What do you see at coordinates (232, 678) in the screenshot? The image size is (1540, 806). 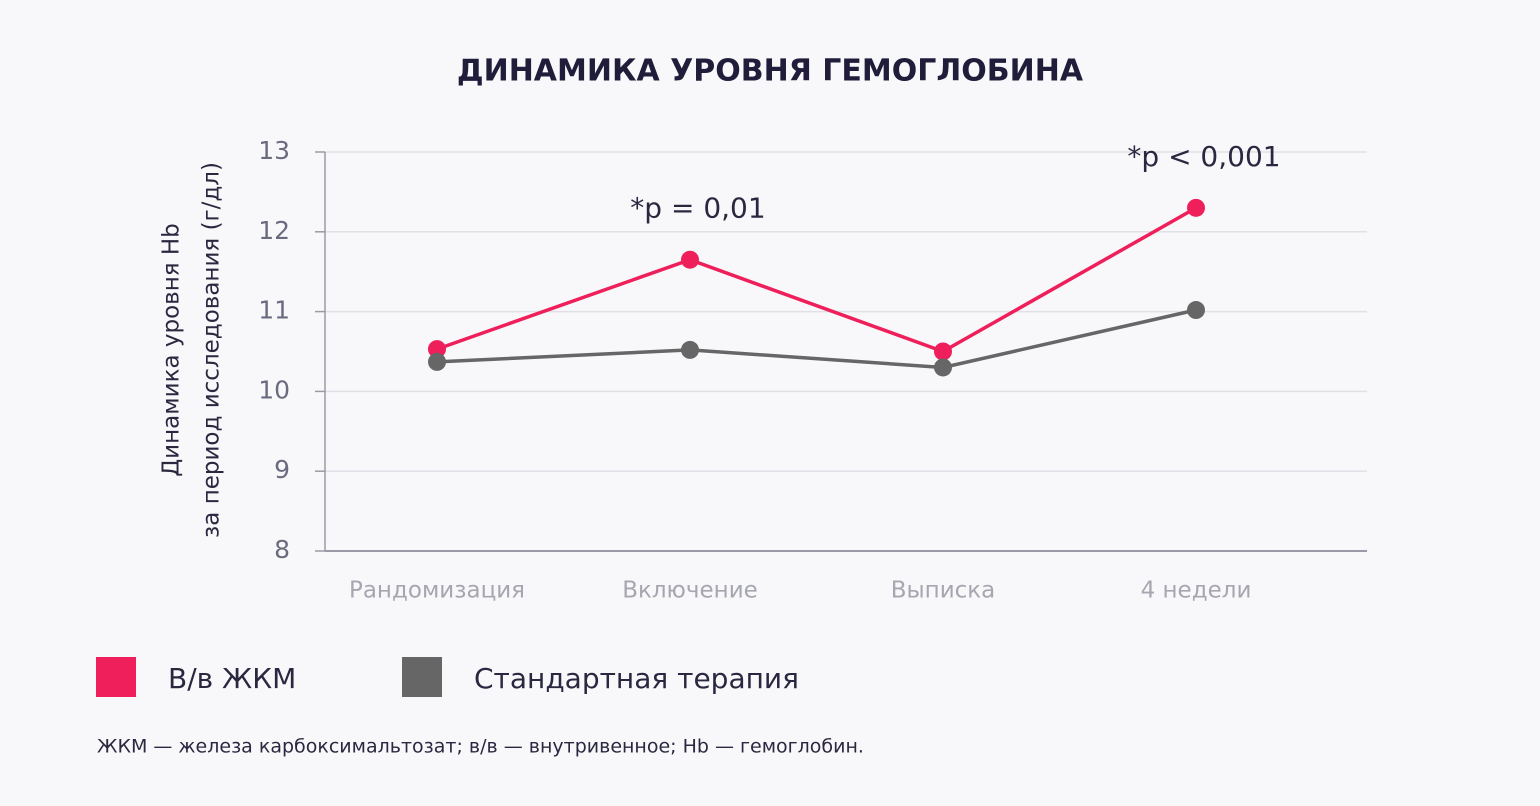 I see `legend-label: В/в ЖКМ` at bounding box center [232, 678].